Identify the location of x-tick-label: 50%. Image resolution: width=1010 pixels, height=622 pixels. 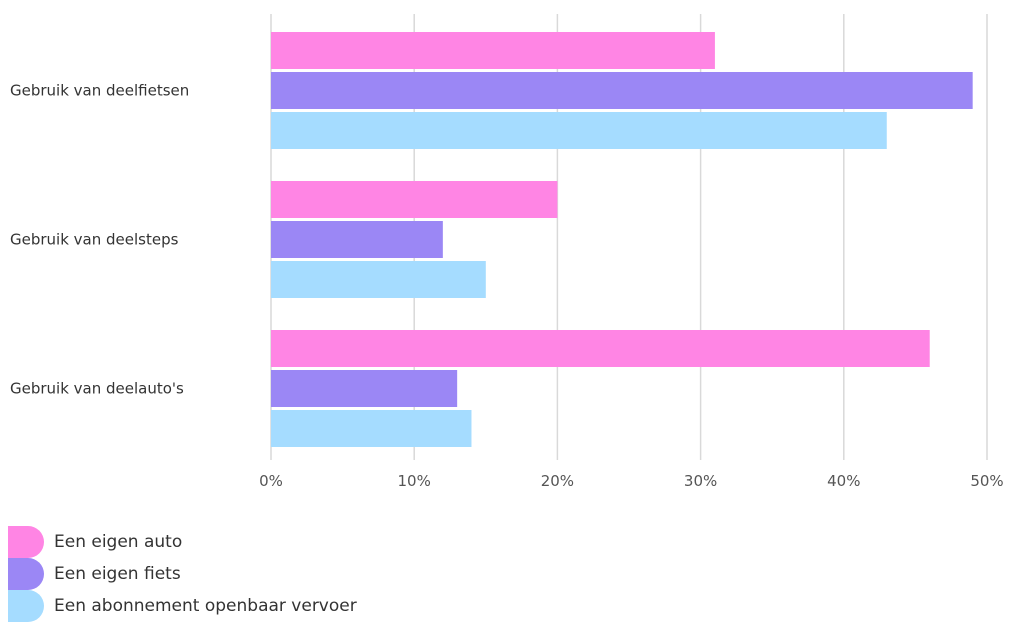
(986, 481).